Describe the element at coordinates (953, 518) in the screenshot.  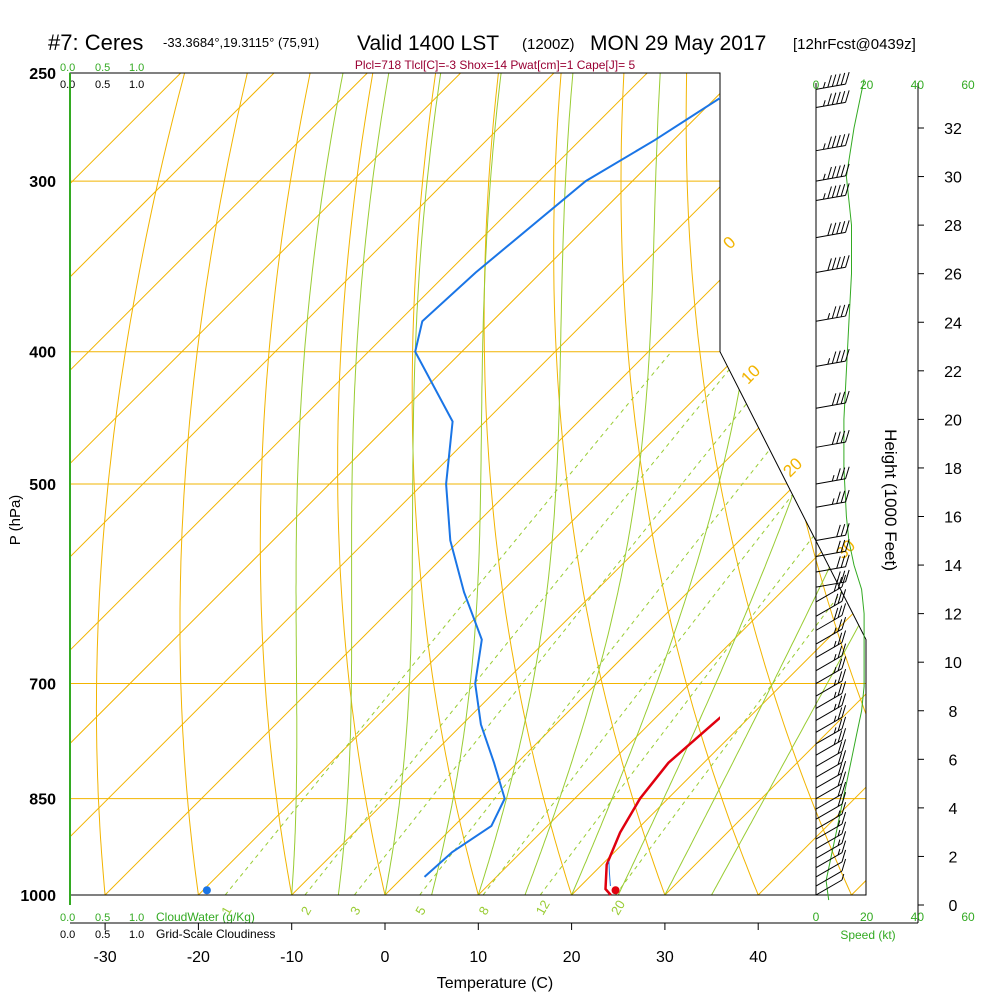
I see `height-tick-label: 16` at that location.